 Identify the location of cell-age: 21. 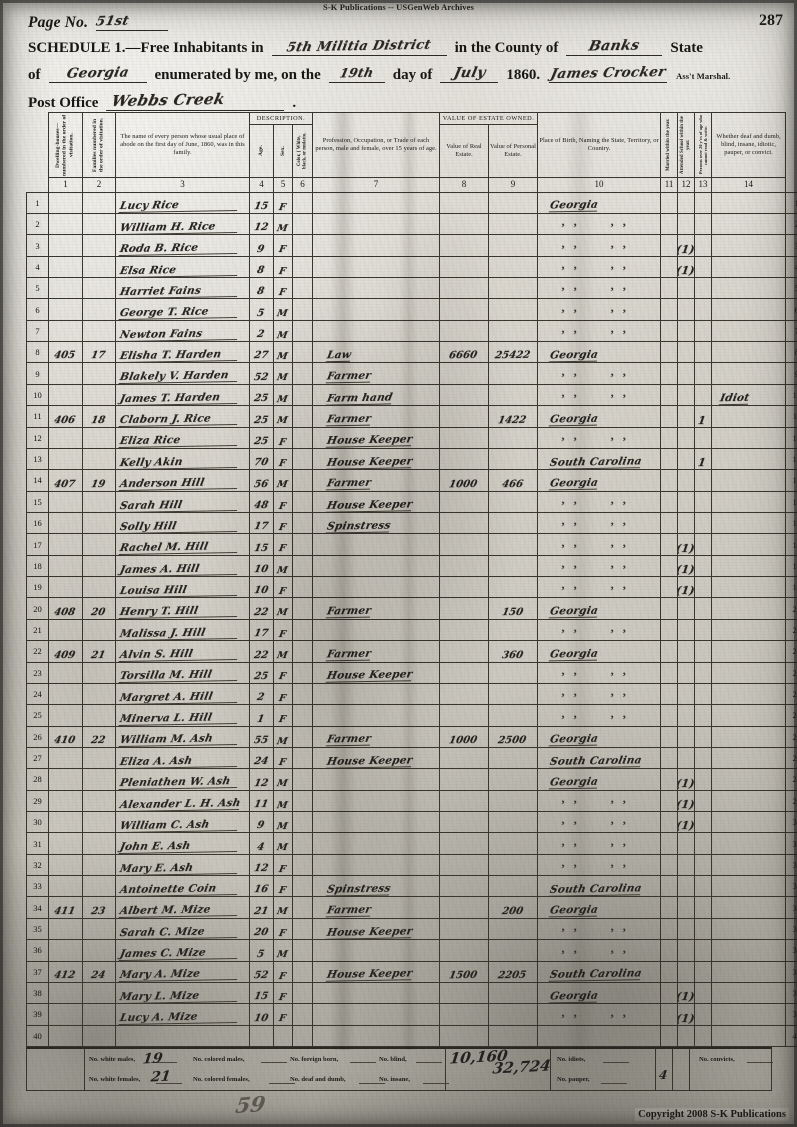
(261, 907).